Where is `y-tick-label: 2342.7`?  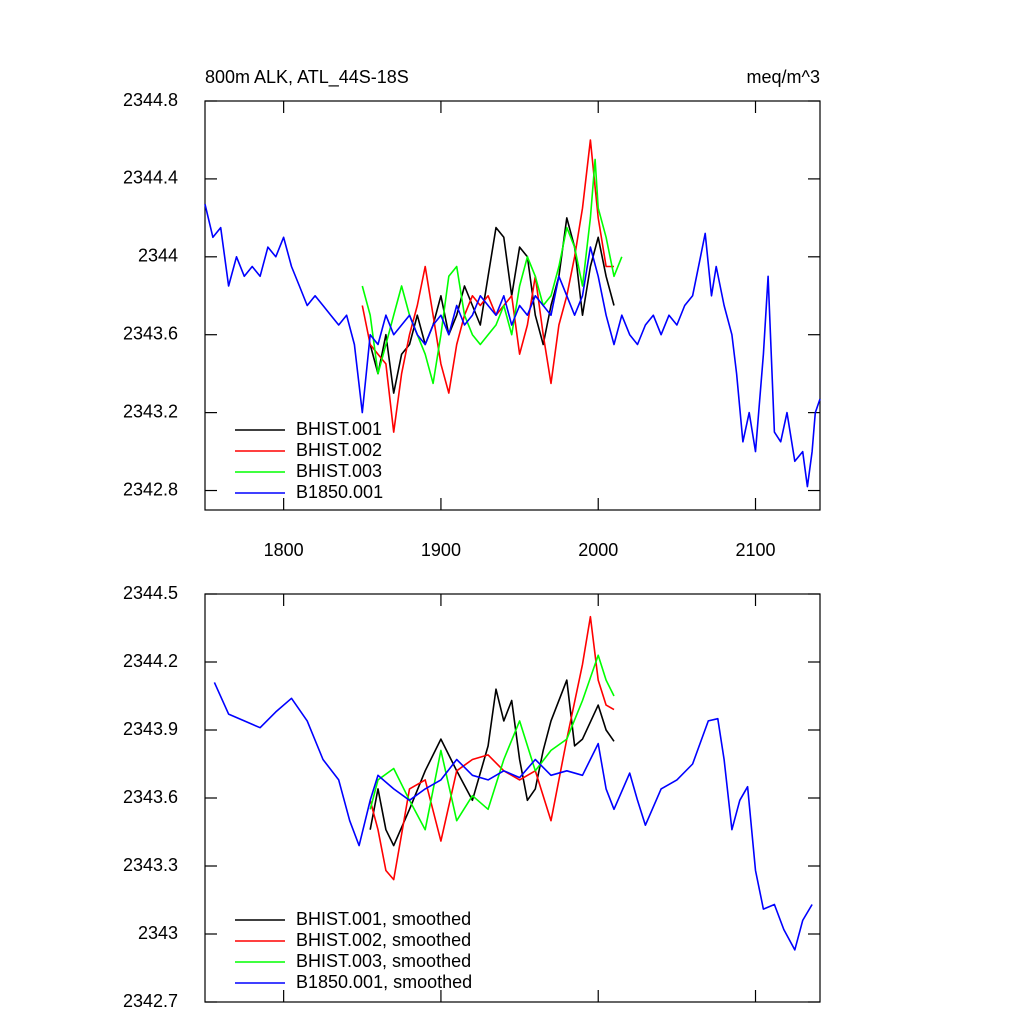 y-tick-label: 2342.7 is located at coordinates (150, 1001).